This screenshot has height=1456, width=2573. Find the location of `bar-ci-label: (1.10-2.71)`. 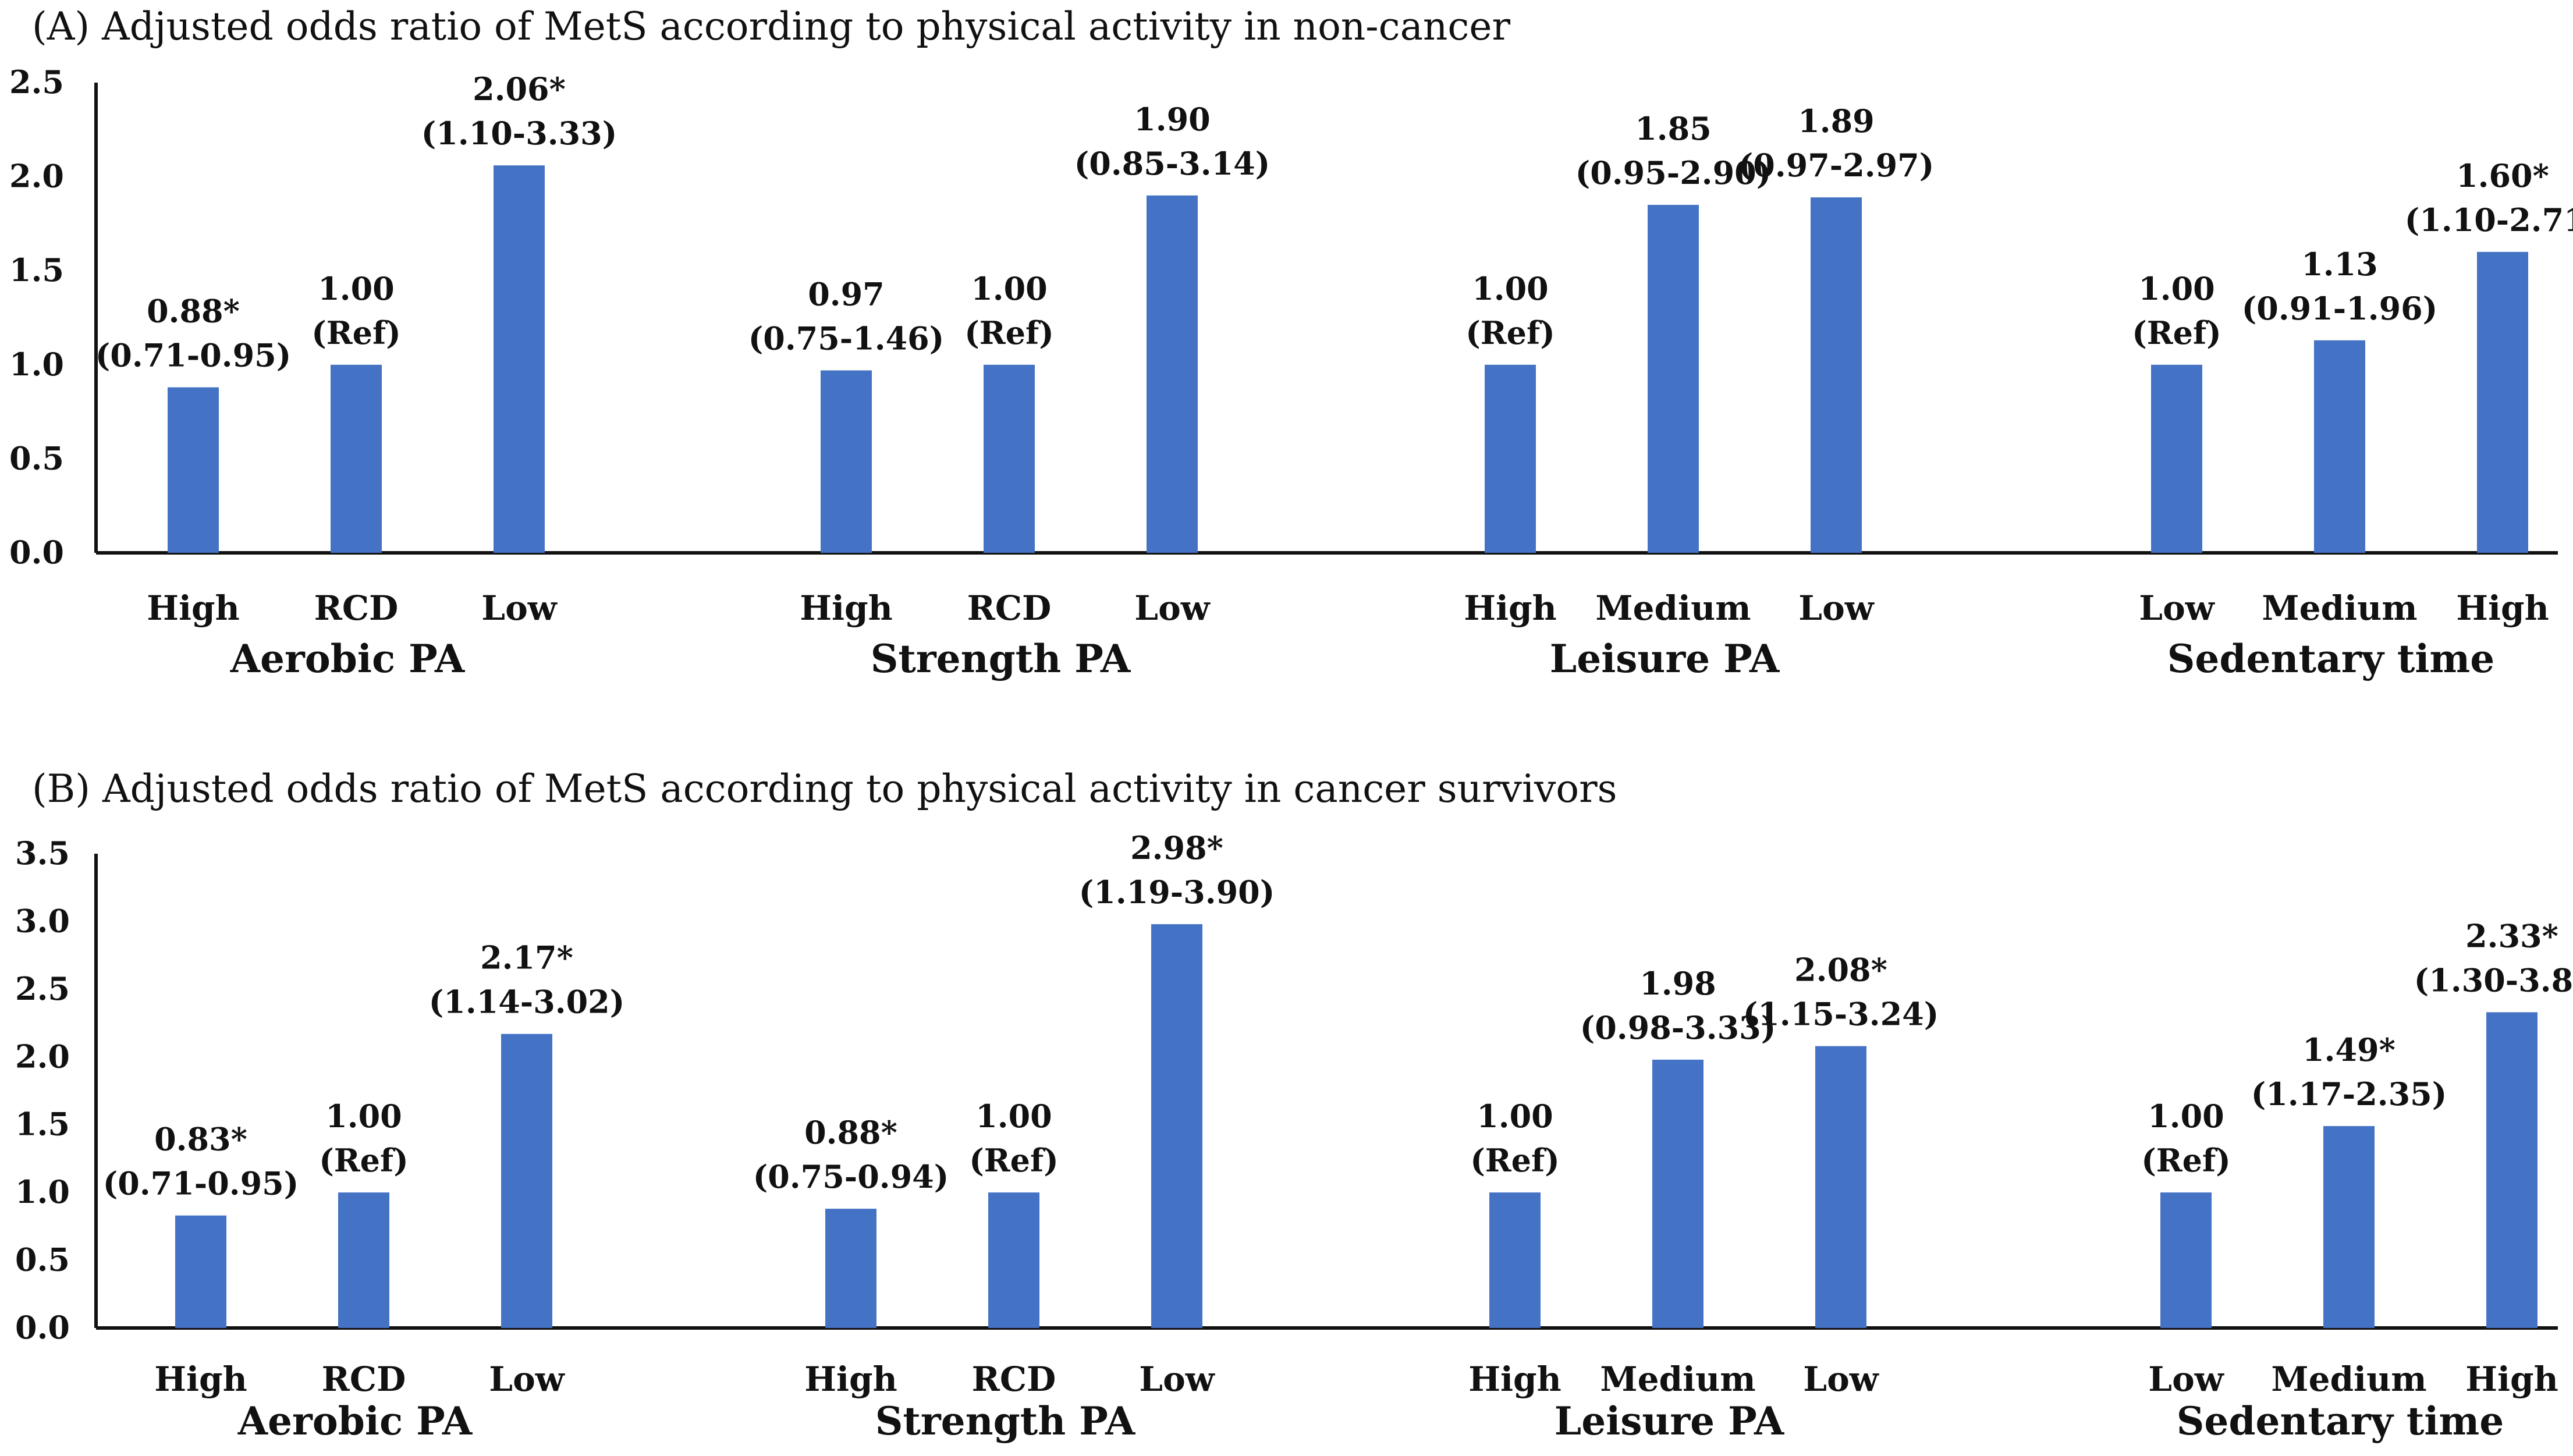

bar-ci-label: (1.10-2.71) is located at coordinates (2489, 220).